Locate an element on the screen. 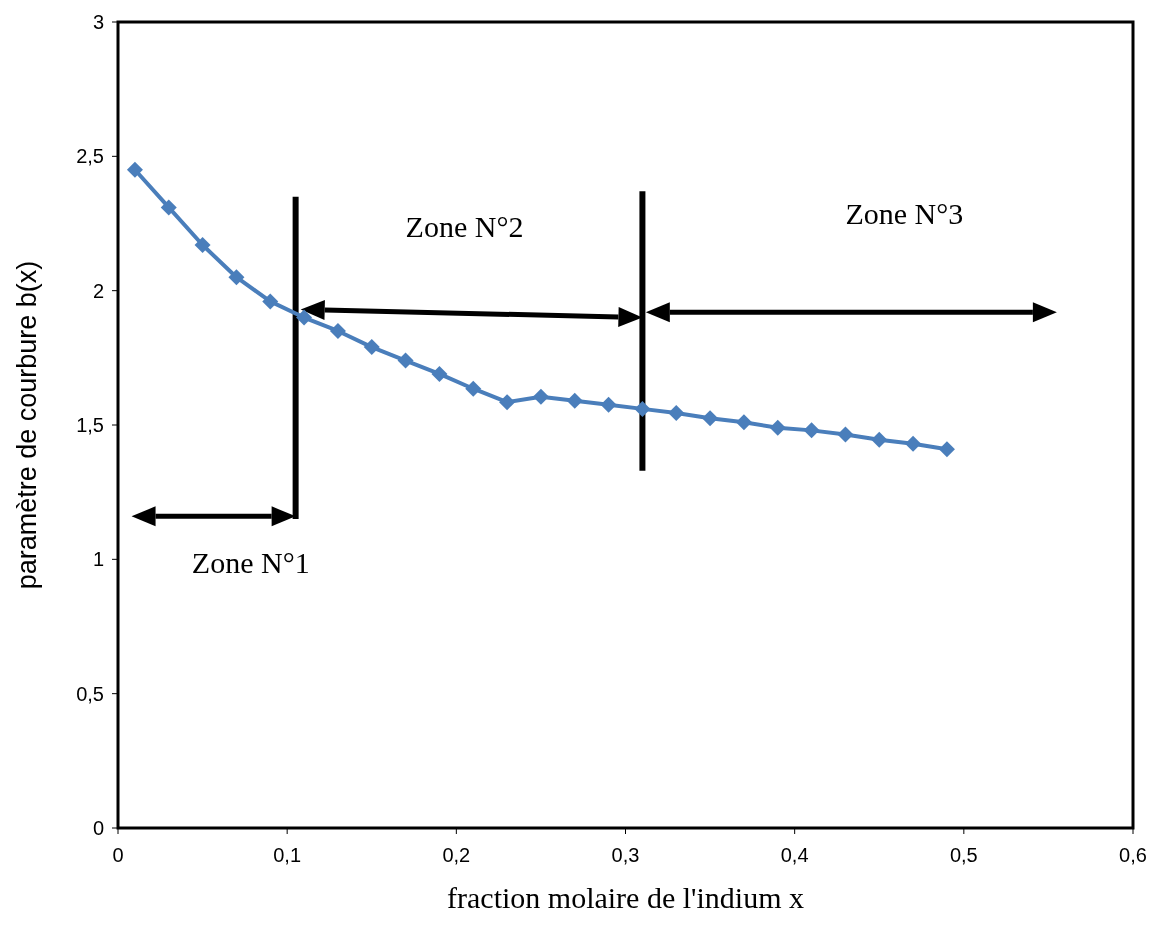  x-tick-label: 0,1 is located at coordinates (287, 855).